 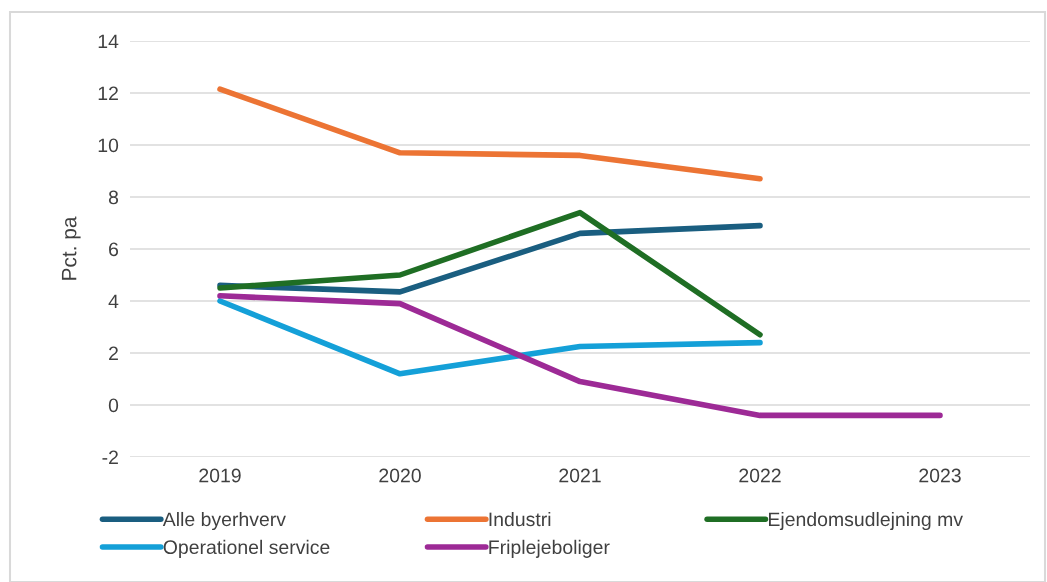 What do you see at coordinates (940, 475) in the screenshot?
I see `x-tick-label: 2023` at bounding box center [940, 475].